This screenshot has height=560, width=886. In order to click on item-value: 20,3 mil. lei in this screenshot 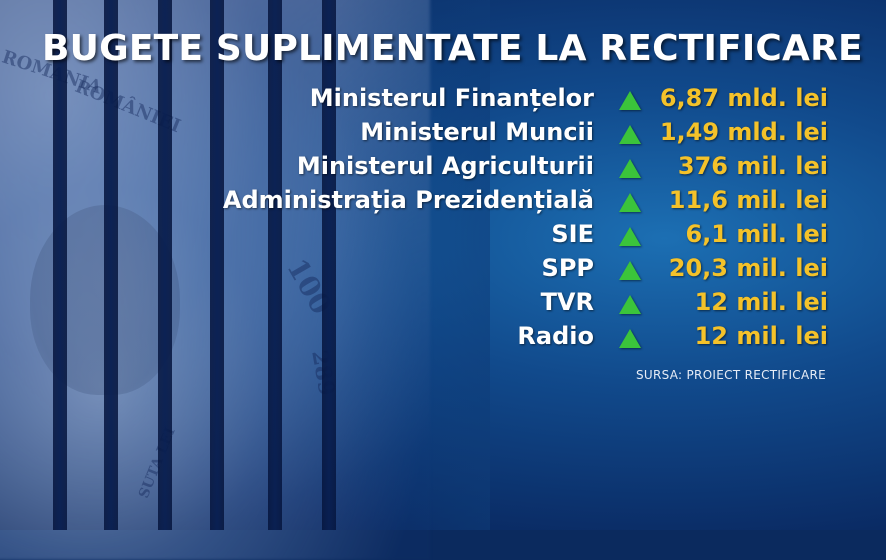, I will do `click(748, 268)`.